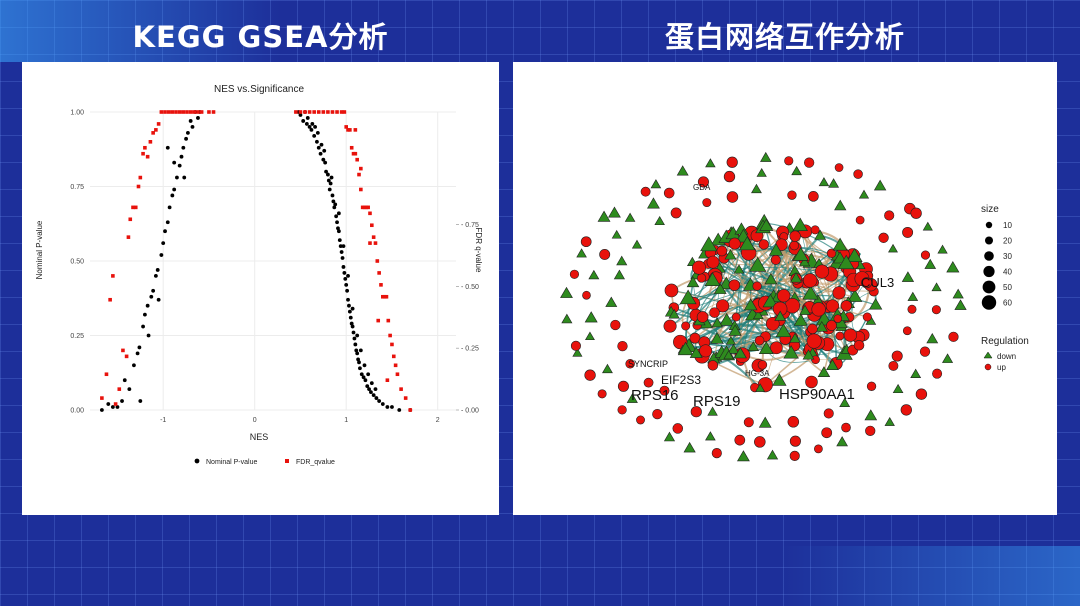  Describe the element at coordinates (259, 437) in the screenshot. I see `x-axis-label: NES` at that location.